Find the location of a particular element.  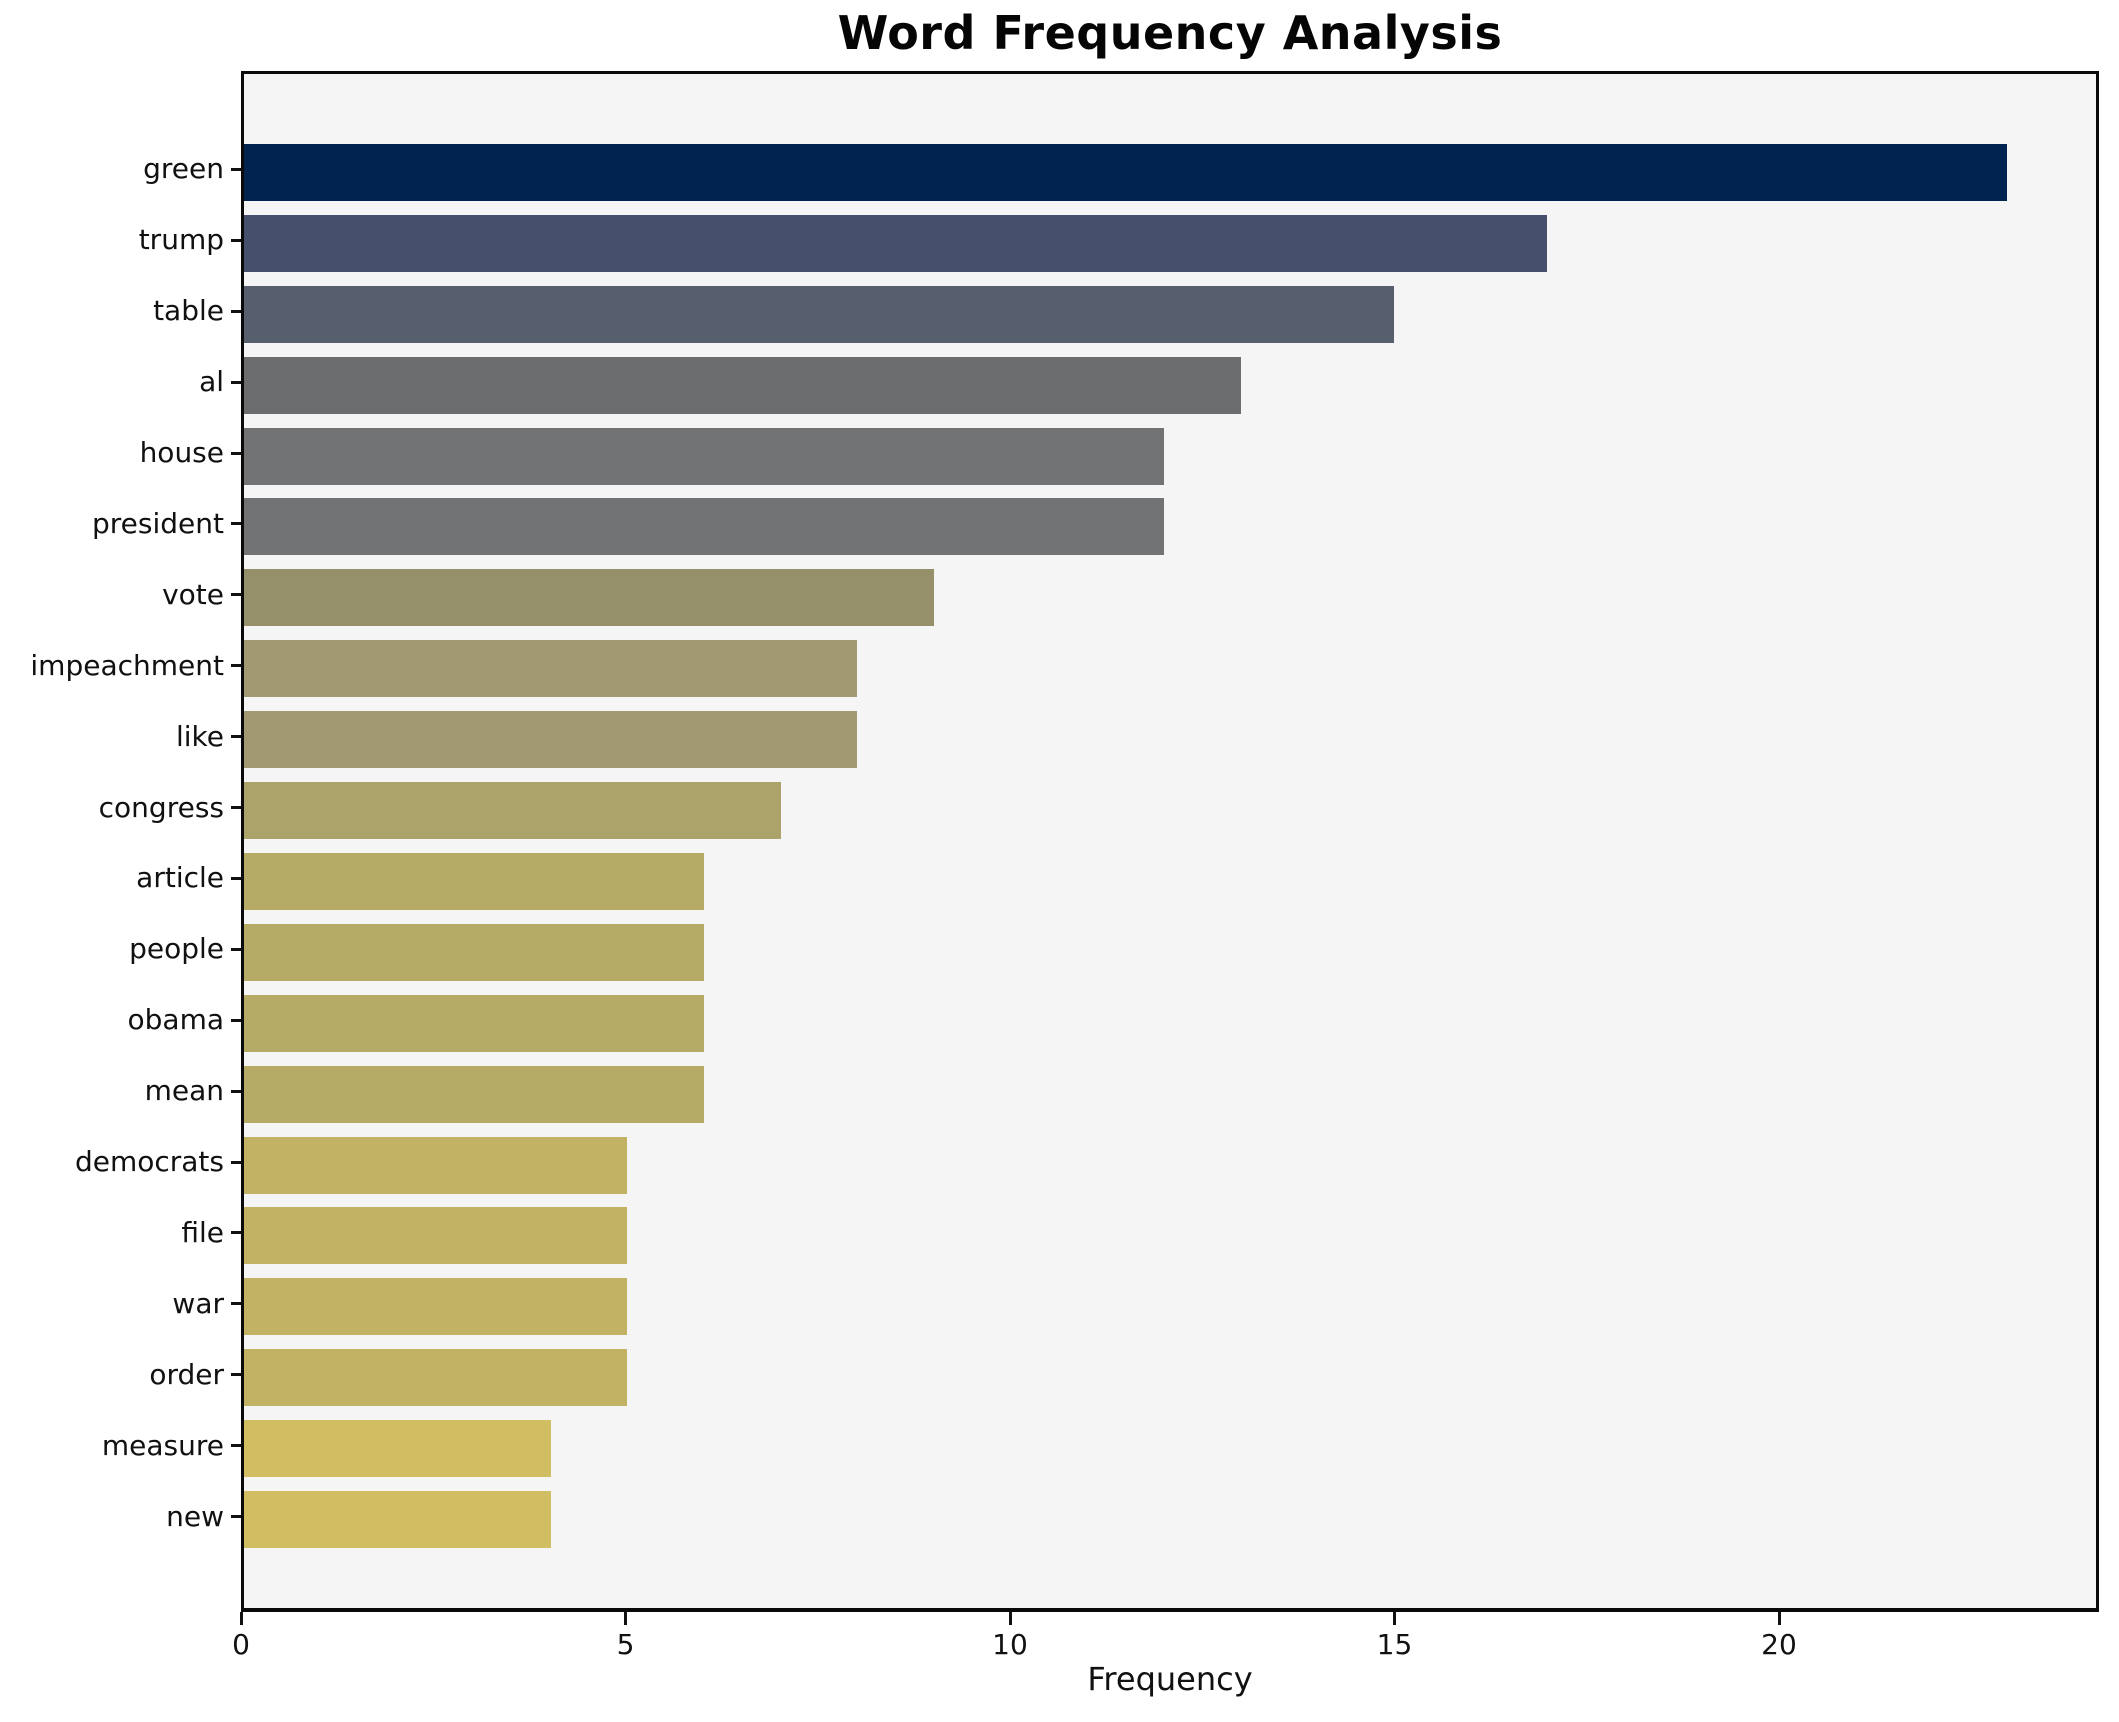

y-tick-label-mean: mean is located at coordinates (184, 1091).